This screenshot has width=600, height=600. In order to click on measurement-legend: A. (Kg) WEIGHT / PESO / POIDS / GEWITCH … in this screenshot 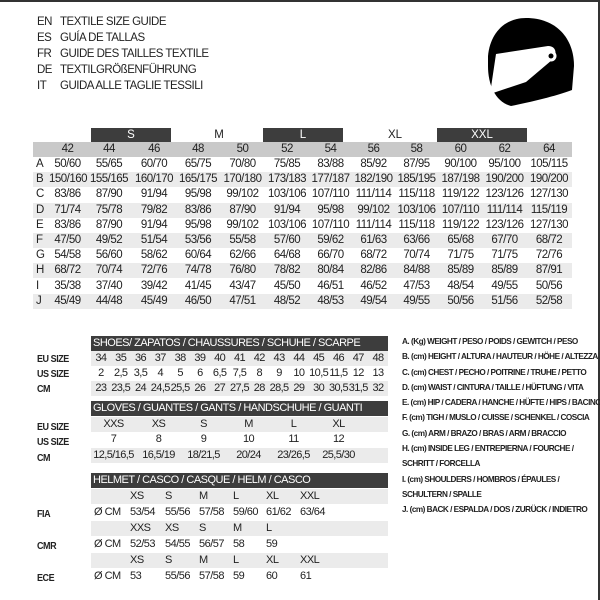, I will do `click(501, 426)`.